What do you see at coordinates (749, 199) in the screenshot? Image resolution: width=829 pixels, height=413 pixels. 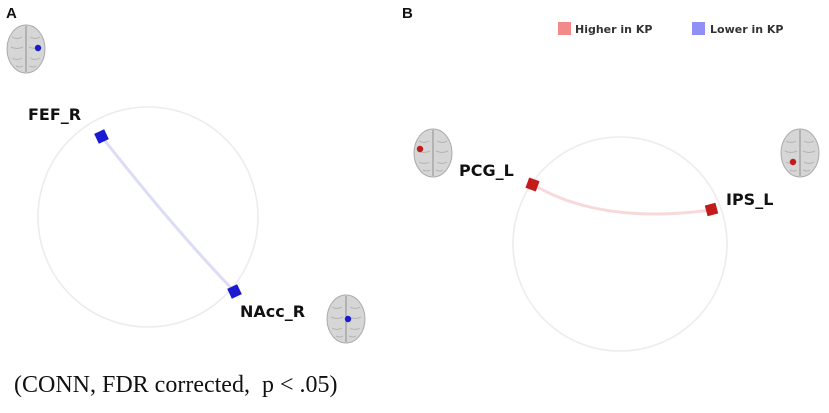 I see `node-label-ips-l: IPS_L` at bounding box center [749, 199].